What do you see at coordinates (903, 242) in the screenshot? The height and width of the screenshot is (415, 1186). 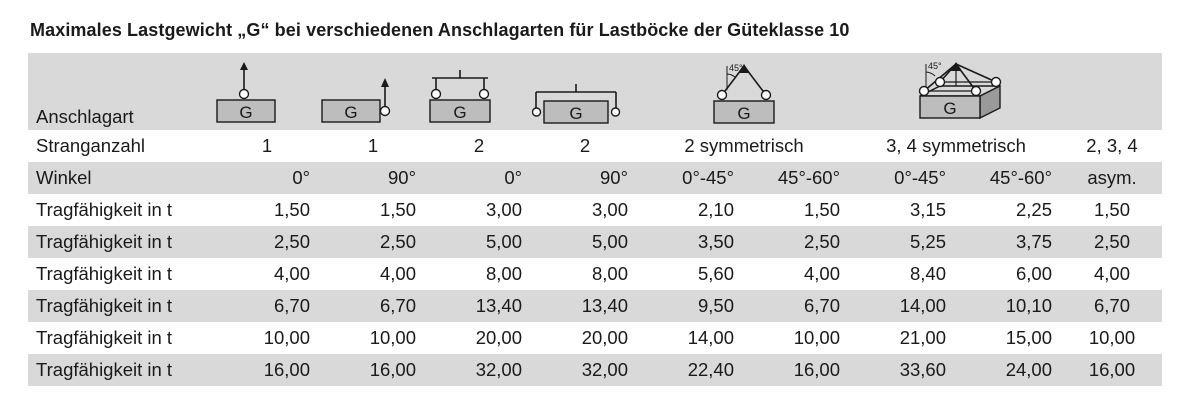 I see `capacity-cell: 5,25` at bounding box center [903, 242].